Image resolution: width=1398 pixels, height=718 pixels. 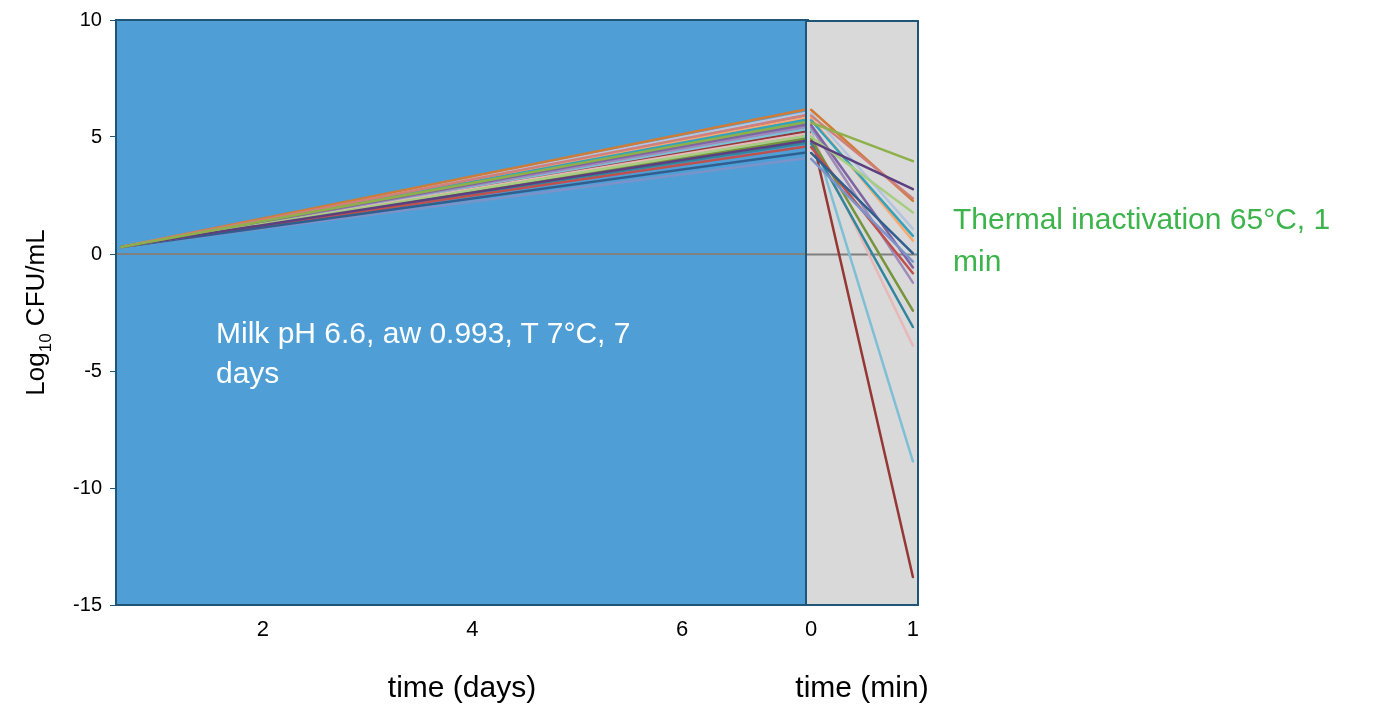 What do you see at coordinates (96, 252) in the screenshot?
I see `y-tick-label: 0` at bounding box center [96, 252].